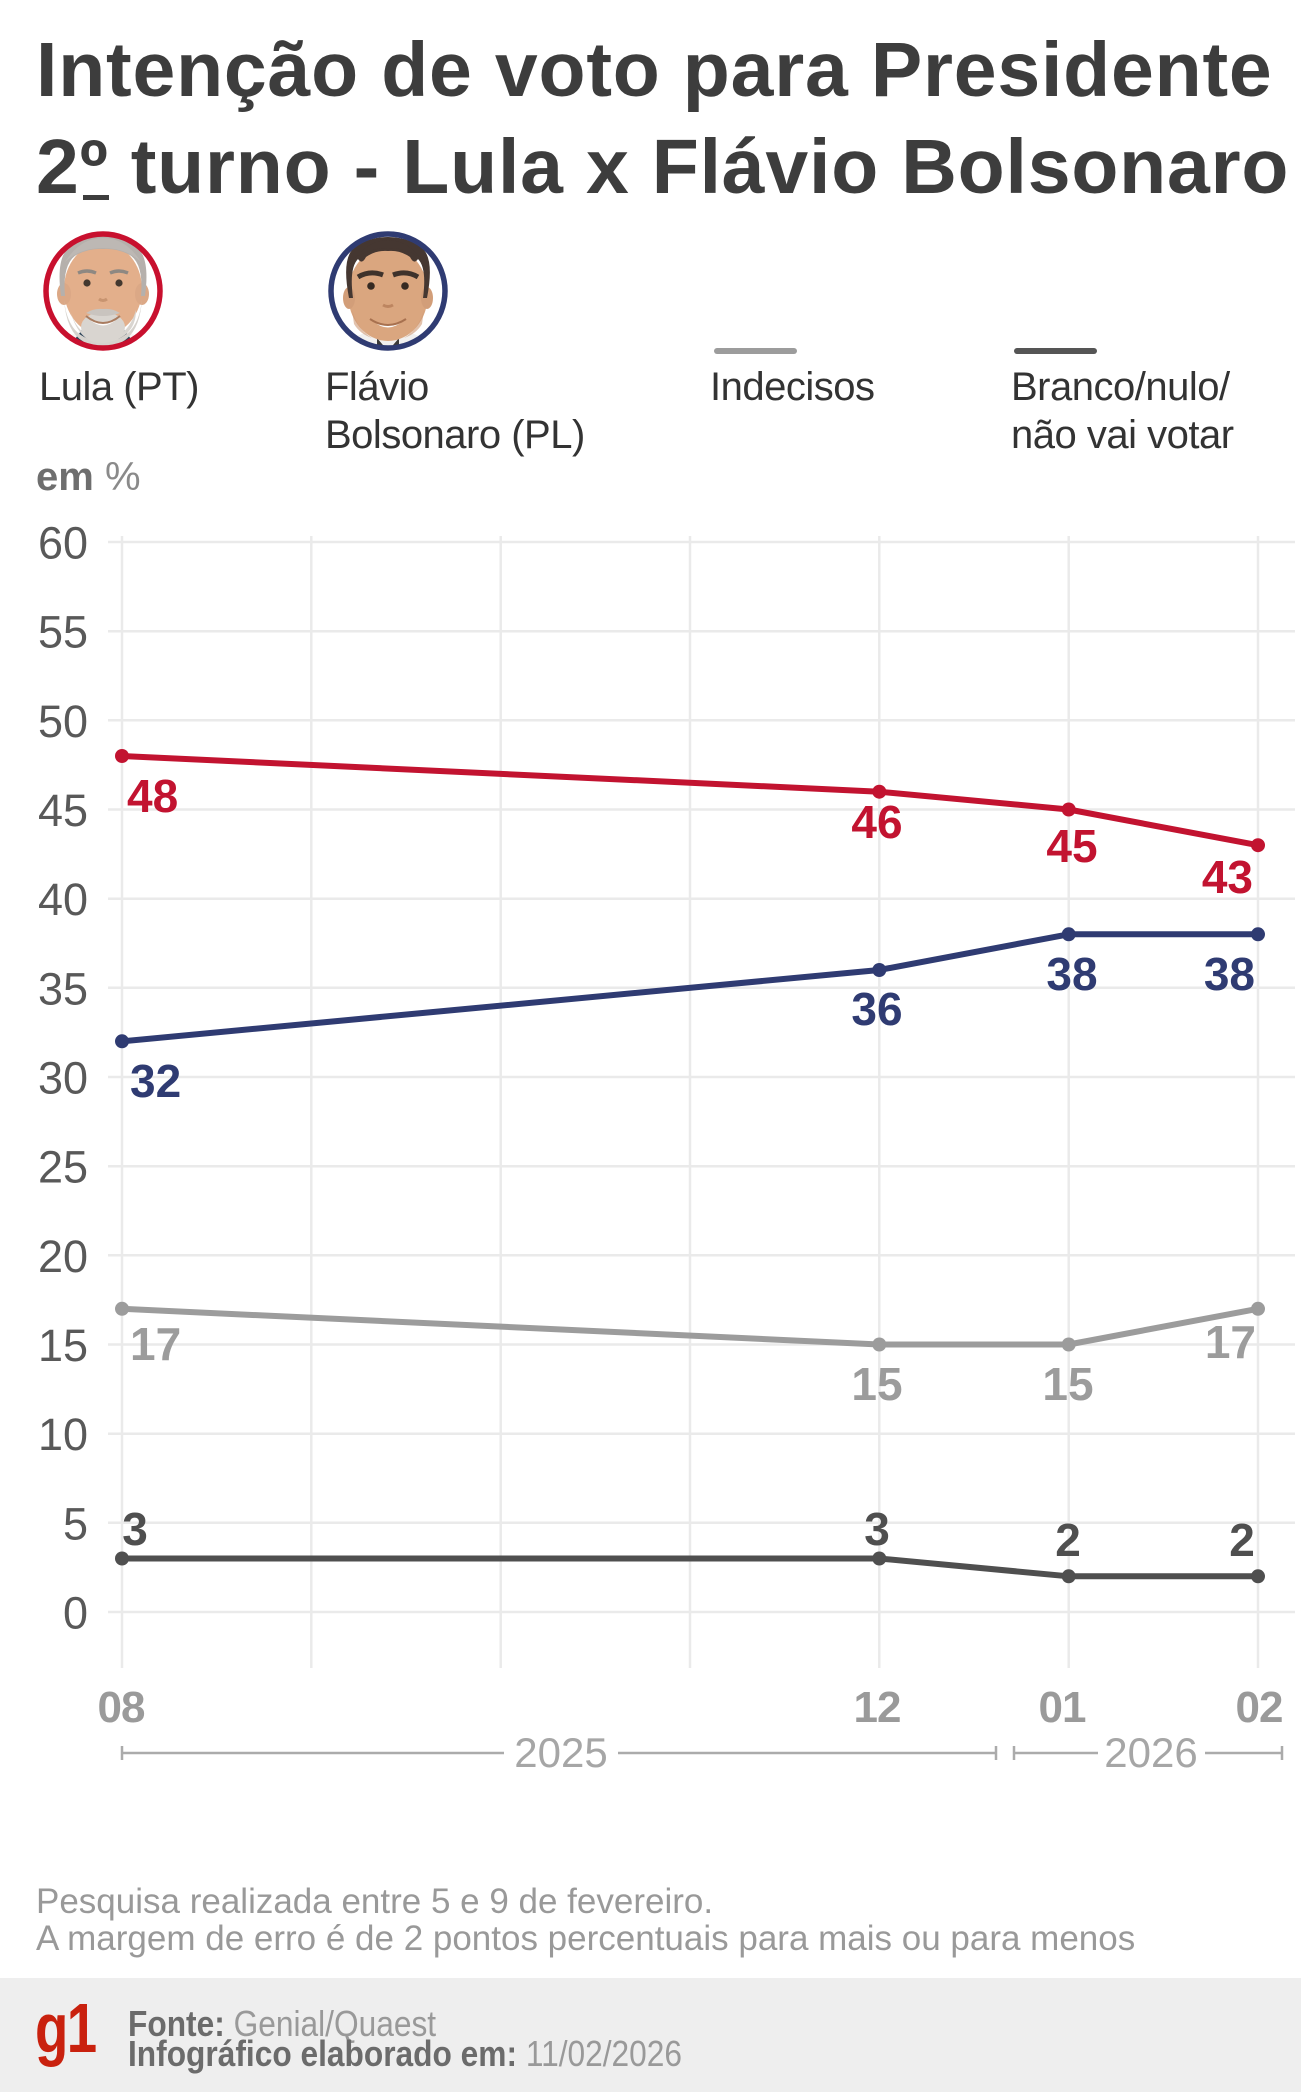  What do you see at coordinates (63, 1434) in the screenshot?
I see `svg-text: 10` at bounding box center [63, 1434].